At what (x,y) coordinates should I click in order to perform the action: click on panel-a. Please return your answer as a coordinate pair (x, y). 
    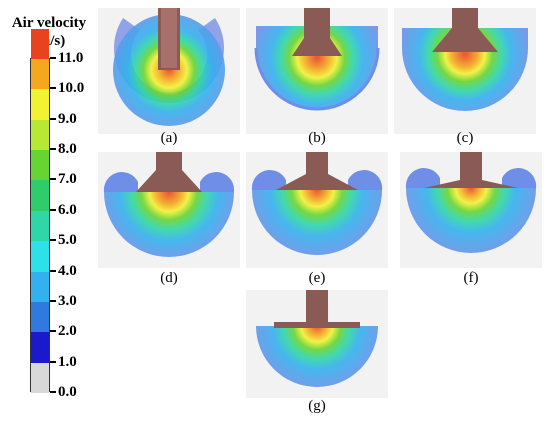
    Looking at the image, I should click on (169, 71).